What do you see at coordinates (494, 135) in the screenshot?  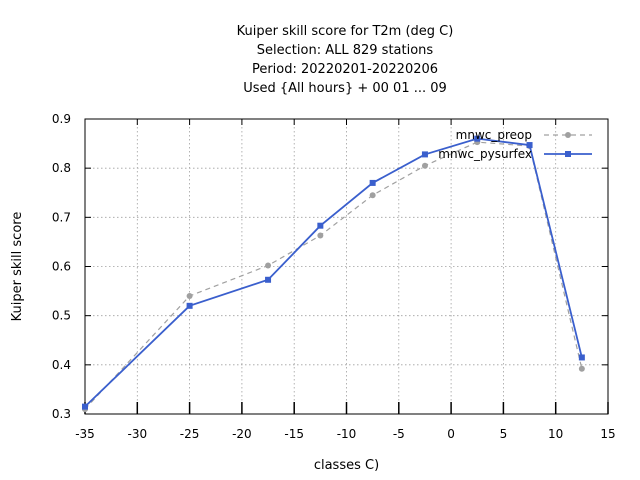 I see `legend-label-mnwc_preop: mnwc_preop` at bounding box center [494, 135].